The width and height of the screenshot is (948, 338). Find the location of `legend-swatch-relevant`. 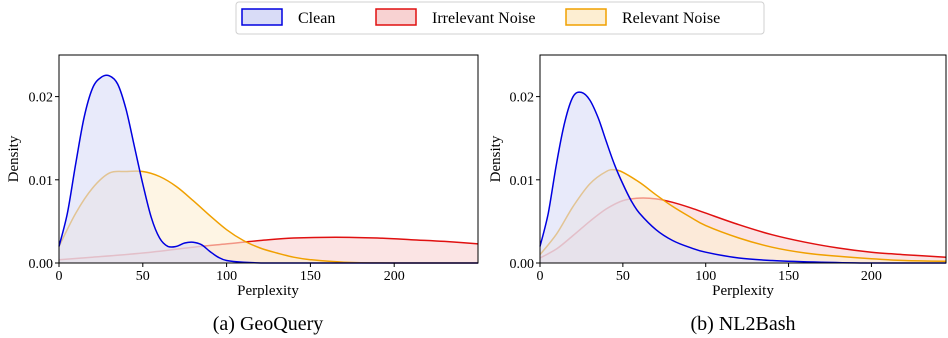

legend-swatch-relevant is located at coordinates (586, 17).